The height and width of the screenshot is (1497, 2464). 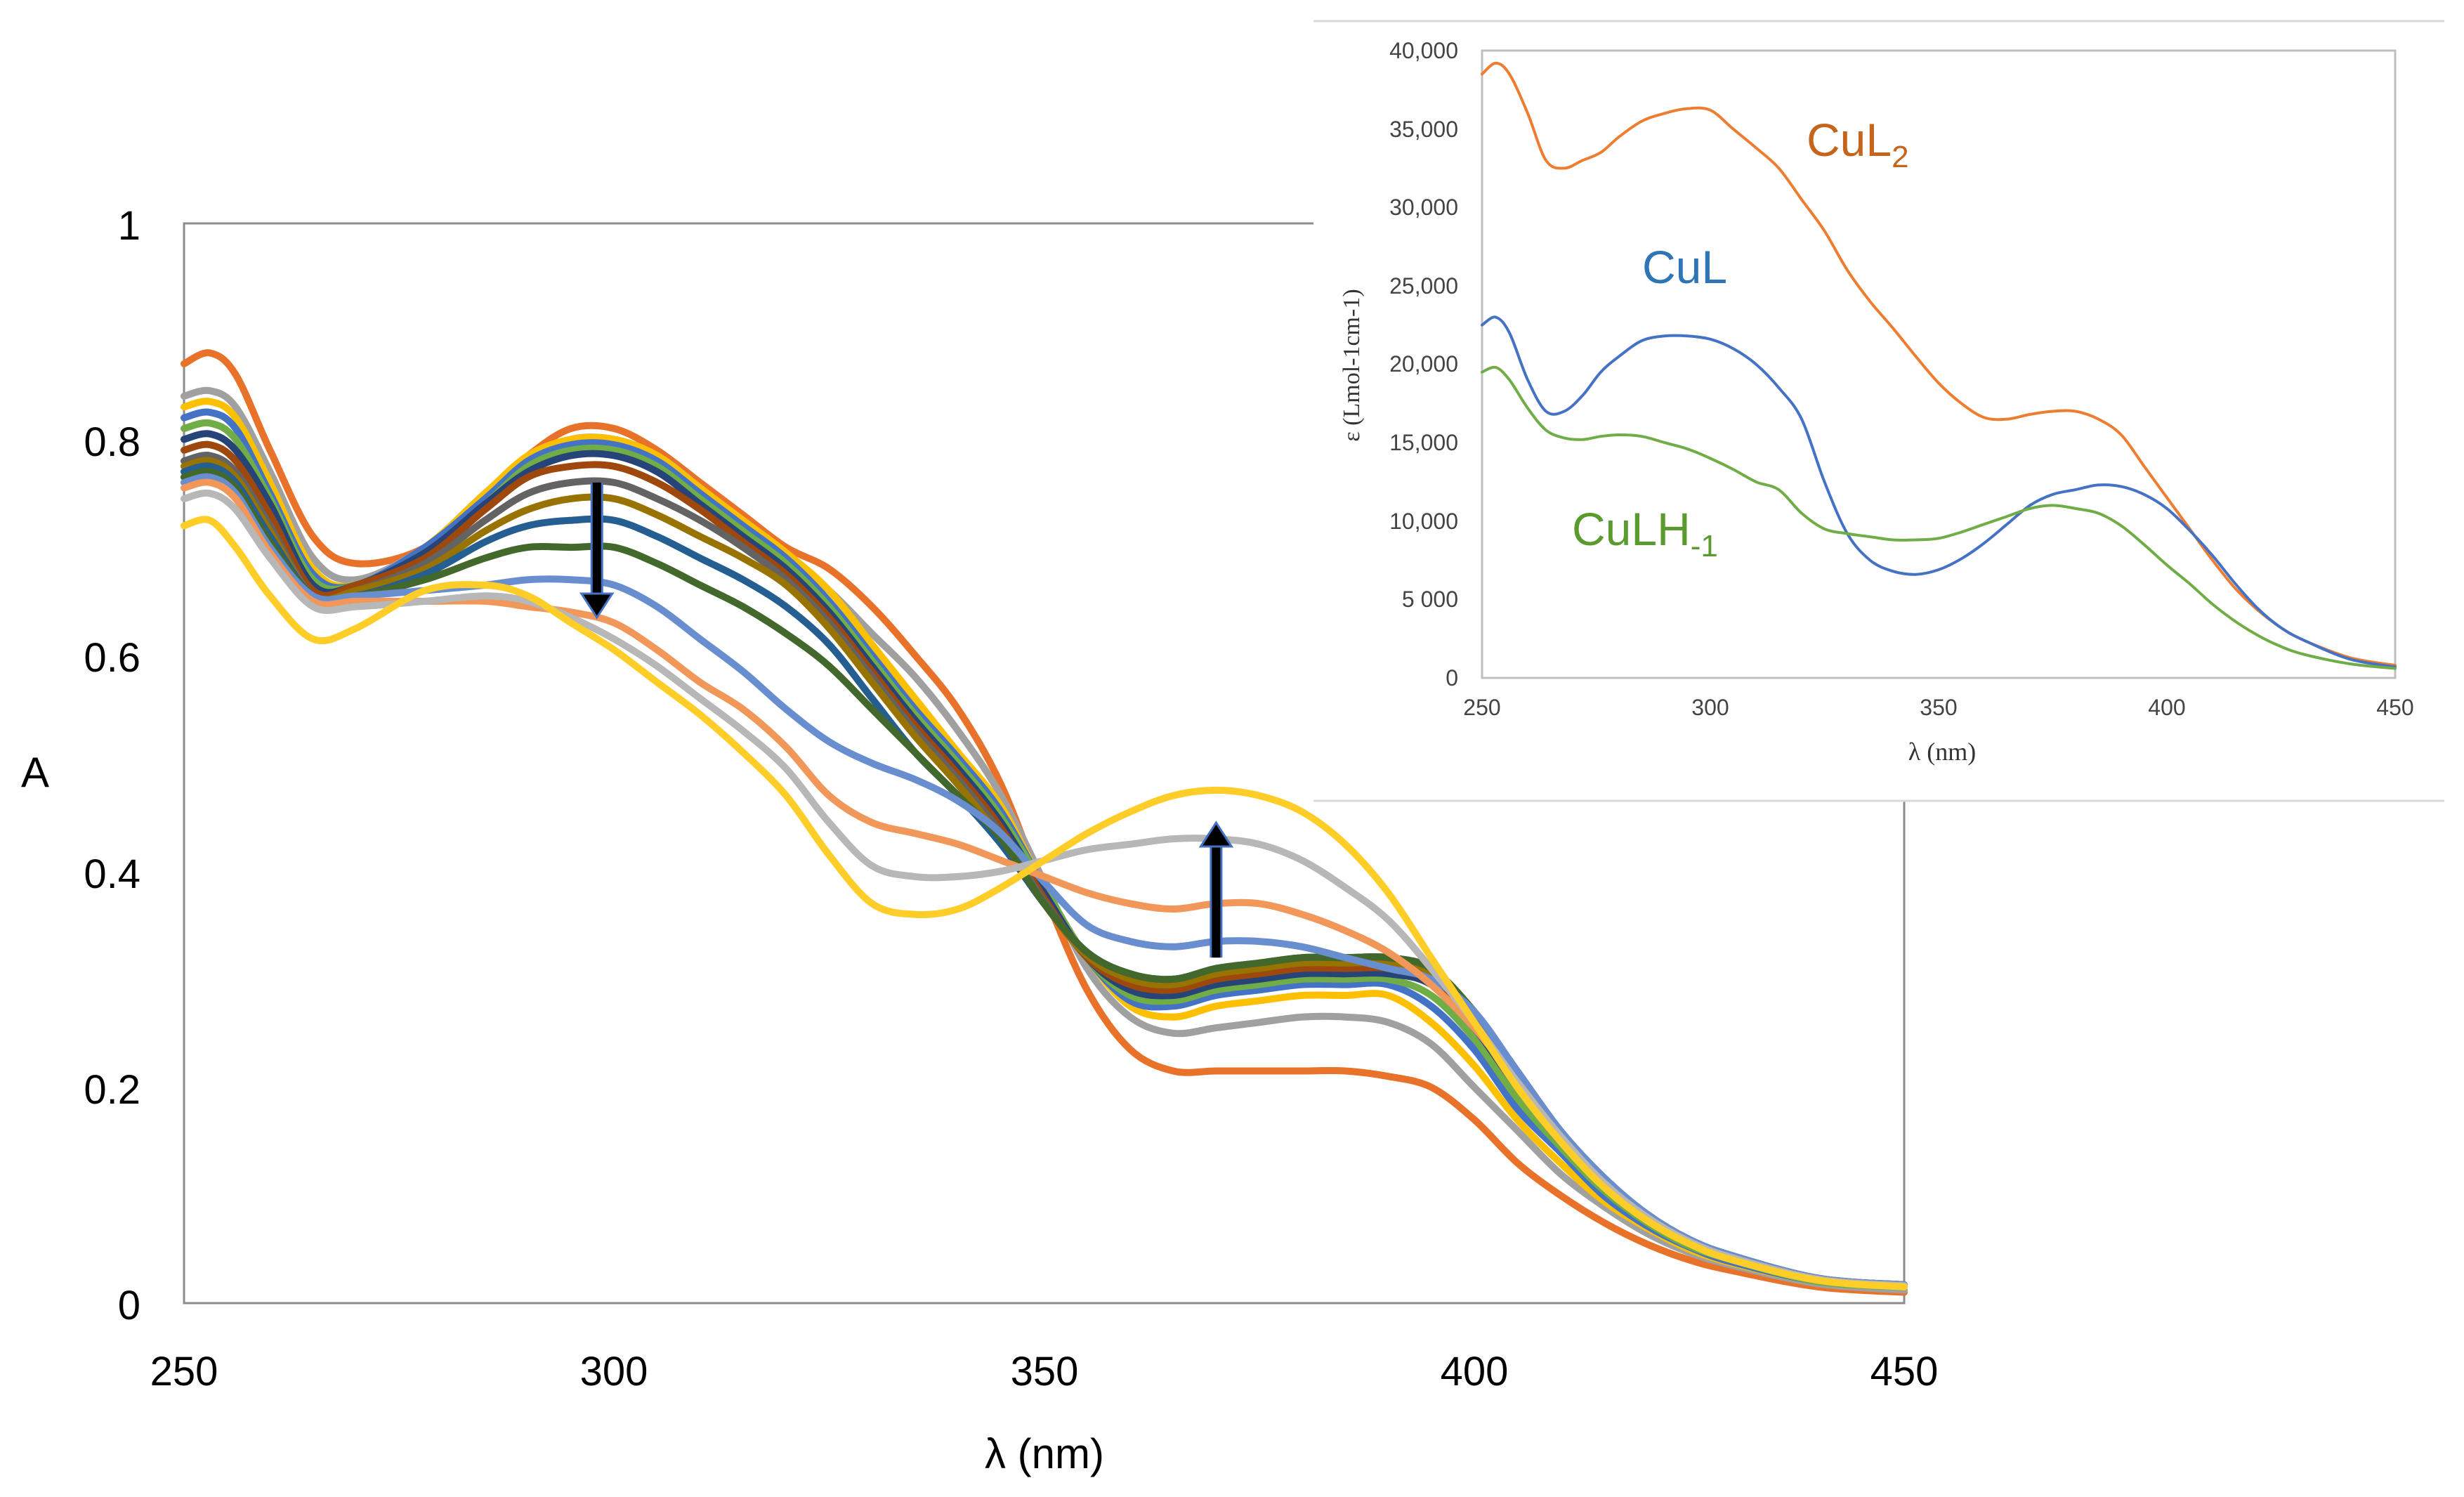 I want to click on inset-y-tick-1: 5 000, so click(x=1430, y=599).